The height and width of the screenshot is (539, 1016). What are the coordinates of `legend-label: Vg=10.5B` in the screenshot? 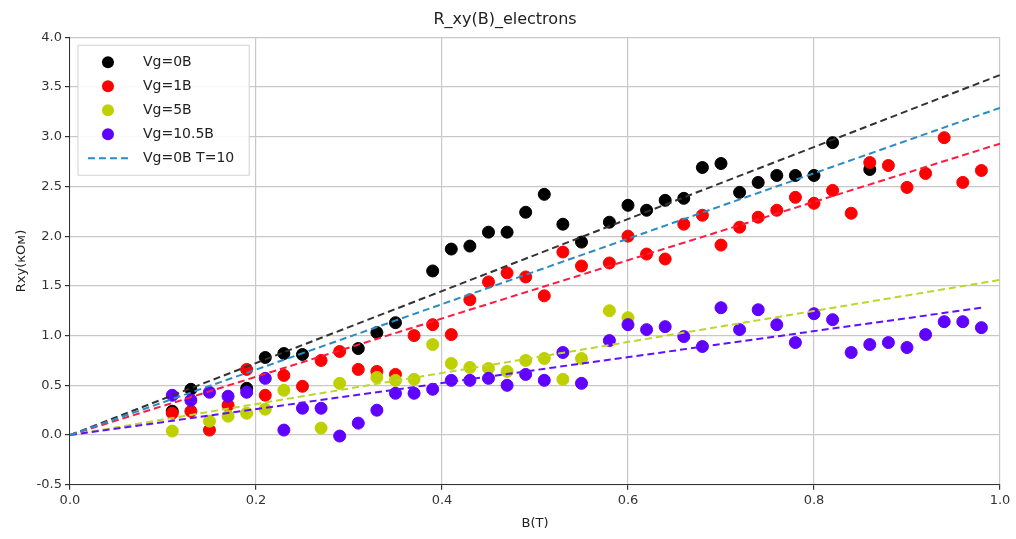 It's located at (178, 132).